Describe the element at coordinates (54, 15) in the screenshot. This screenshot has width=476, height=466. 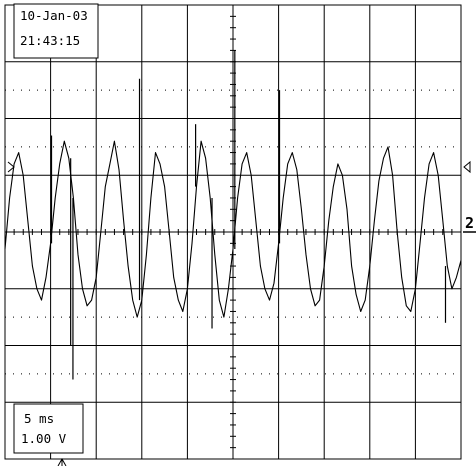
I see `date-readout: 10-Jan-03` at that location.